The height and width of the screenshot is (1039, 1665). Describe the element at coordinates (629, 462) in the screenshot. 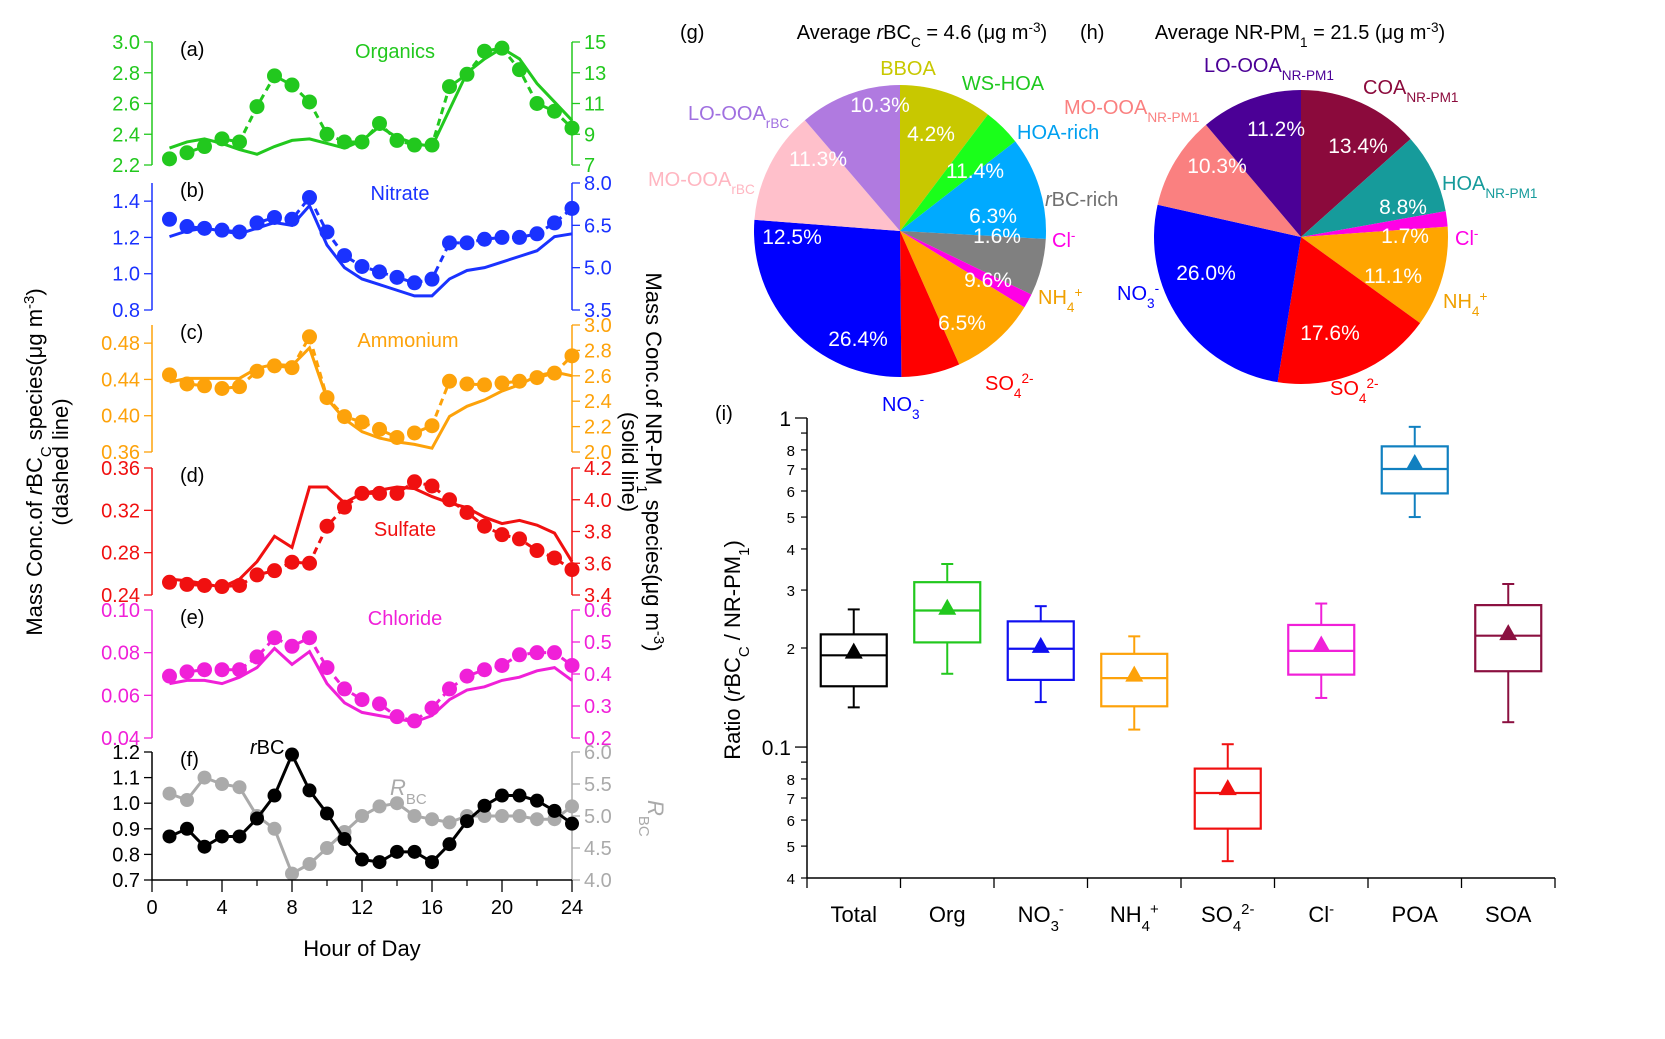

I see `right-y-axis-note: (solid line)` at that location.